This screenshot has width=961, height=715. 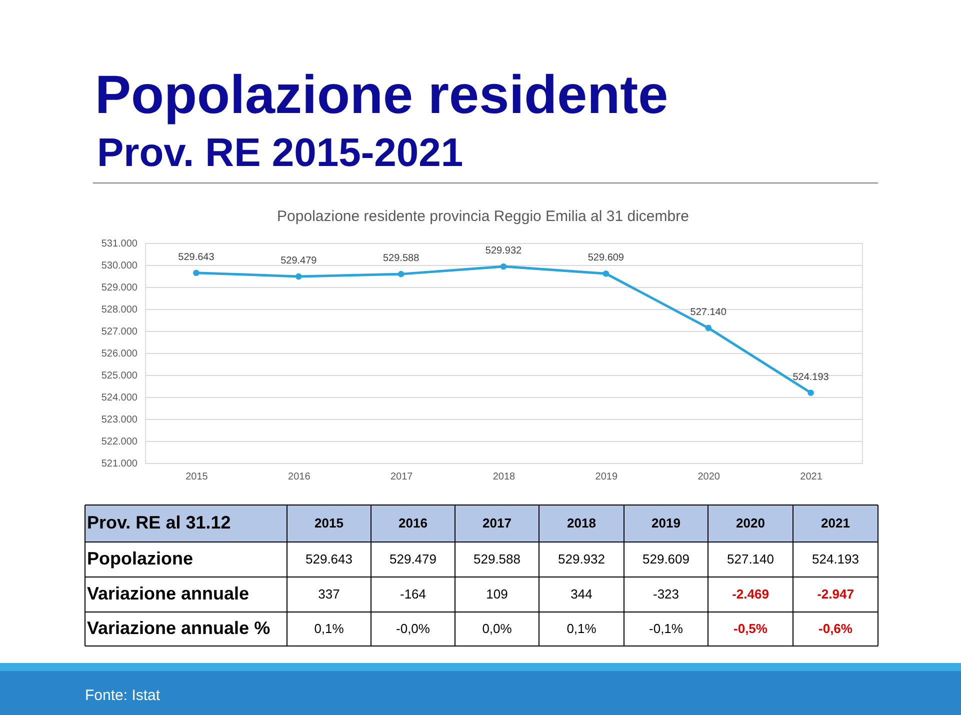 I want to click on text: Variazione annuale, so click(x=168, y=594).